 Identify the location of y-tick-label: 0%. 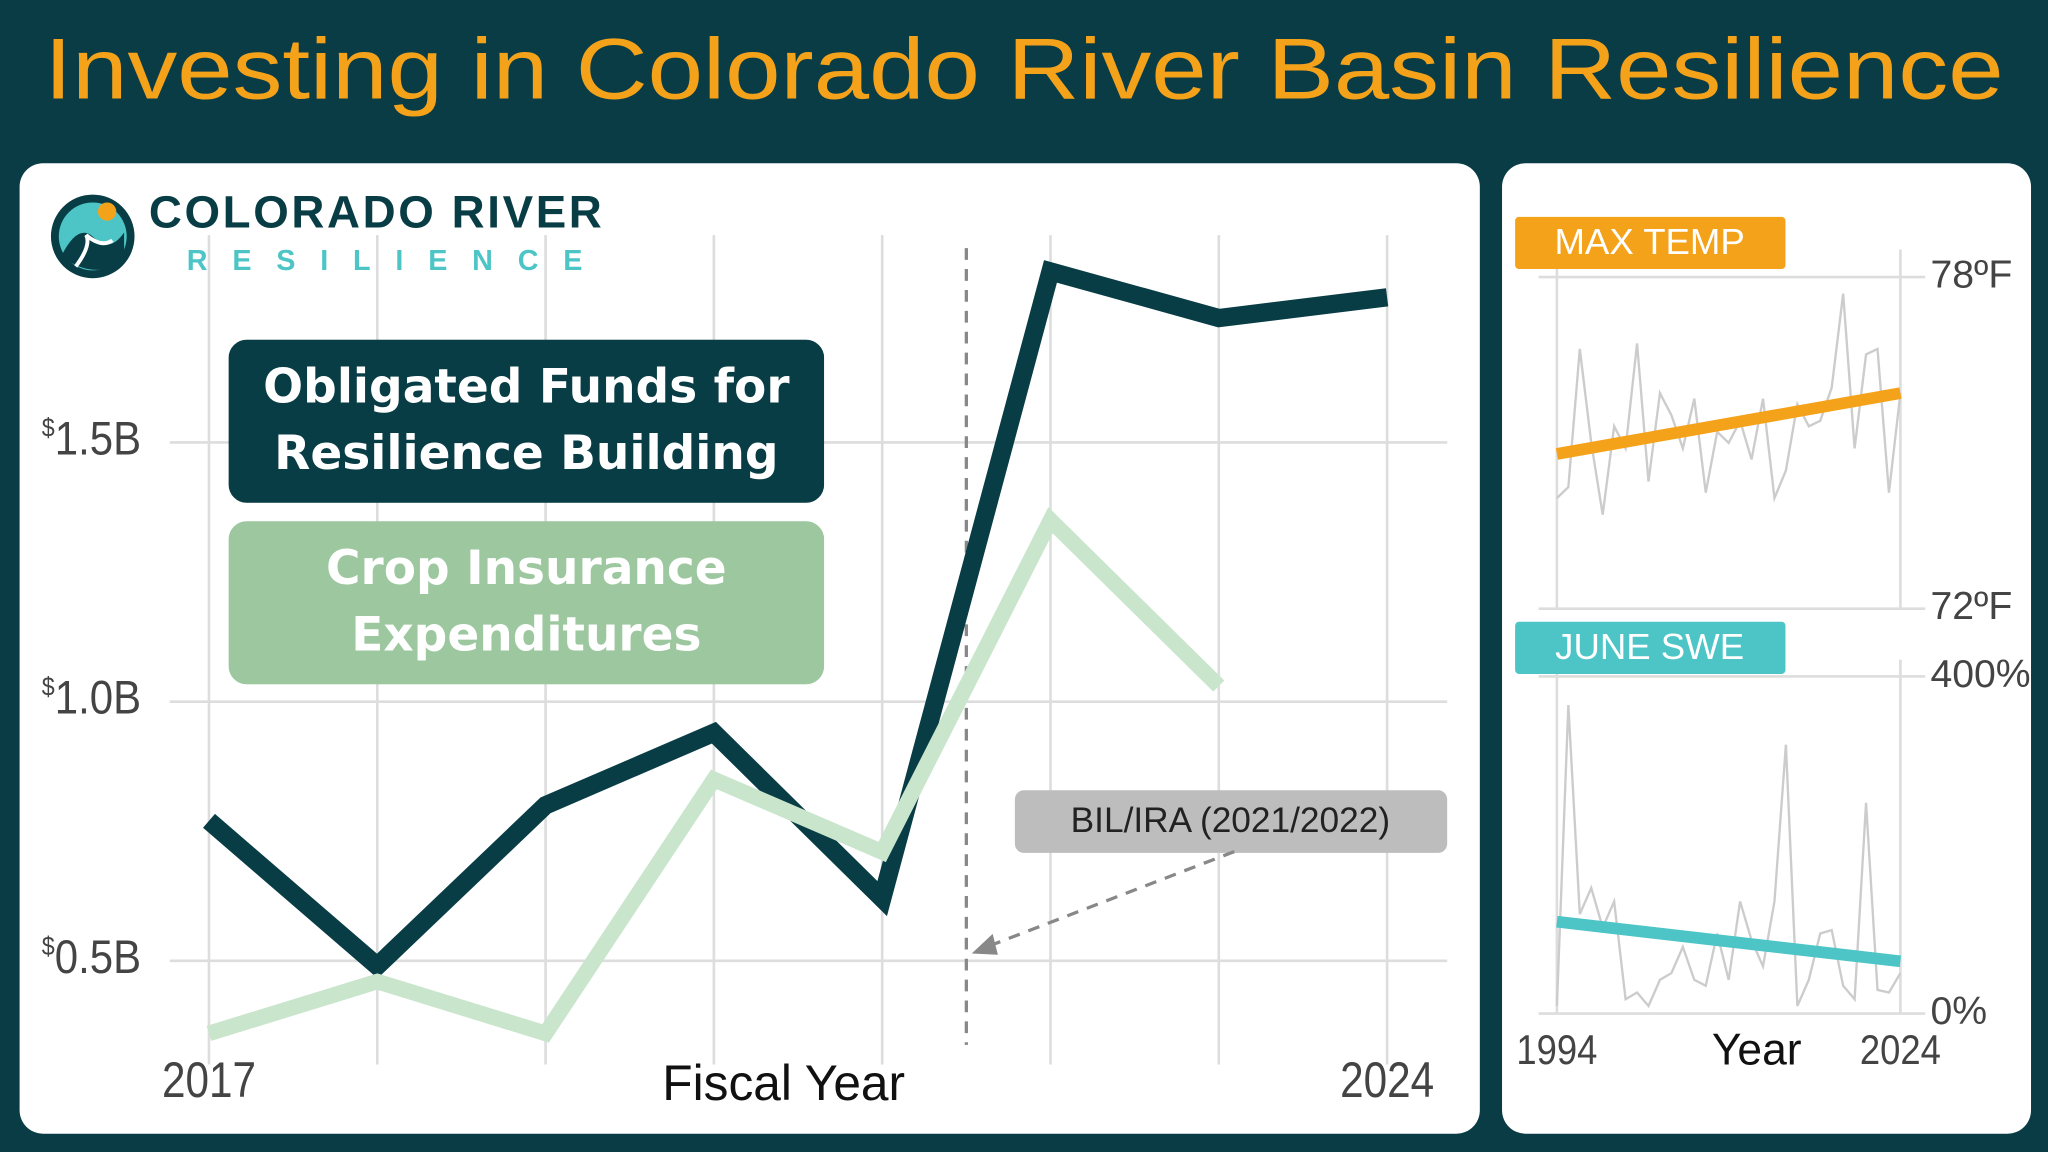
(1958, 1011).